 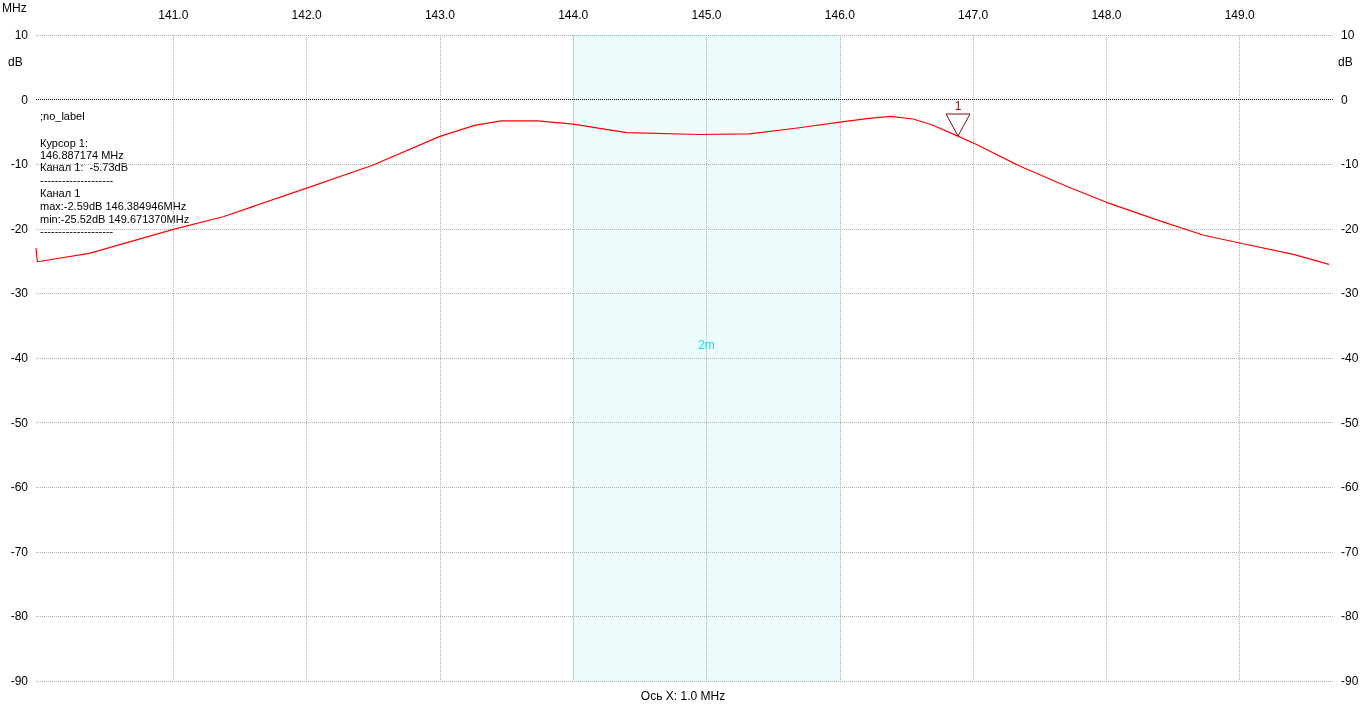 I want to click on y-tick-label: -30, so click(x=19, y=293).